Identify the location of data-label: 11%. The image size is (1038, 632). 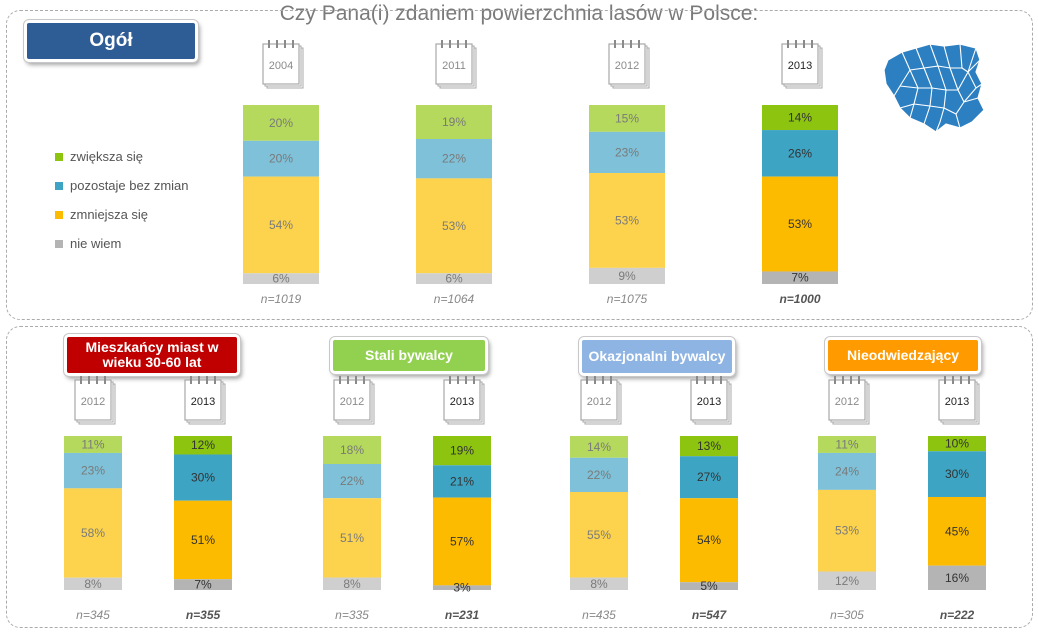
(92, 444).